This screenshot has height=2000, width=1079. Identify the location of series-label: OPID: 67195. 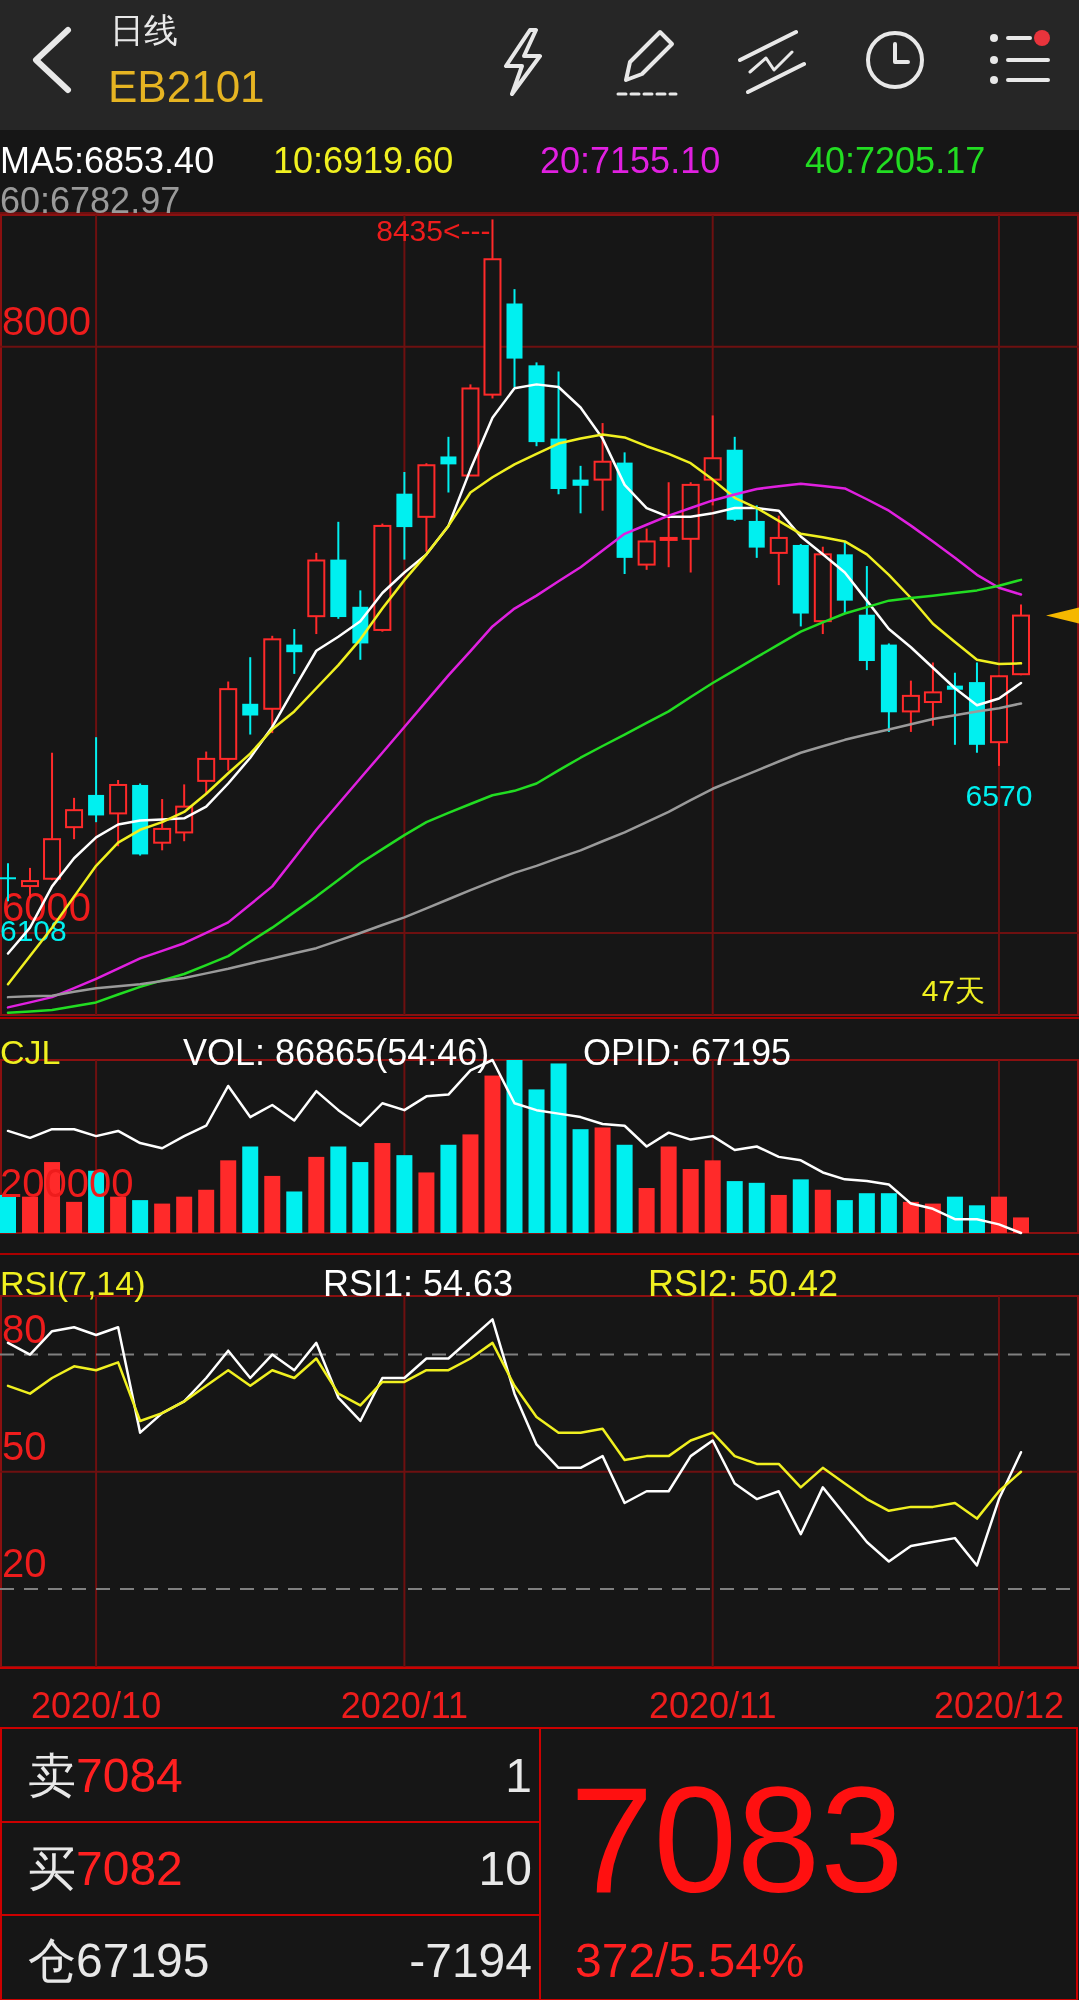
(687, 1052).